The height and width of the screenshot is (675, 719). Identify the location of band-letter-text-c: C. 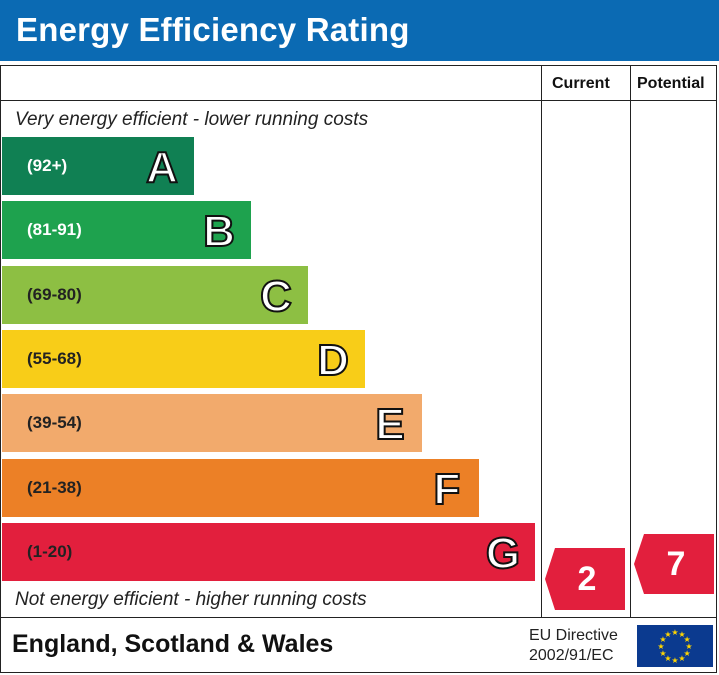
(276, 296).